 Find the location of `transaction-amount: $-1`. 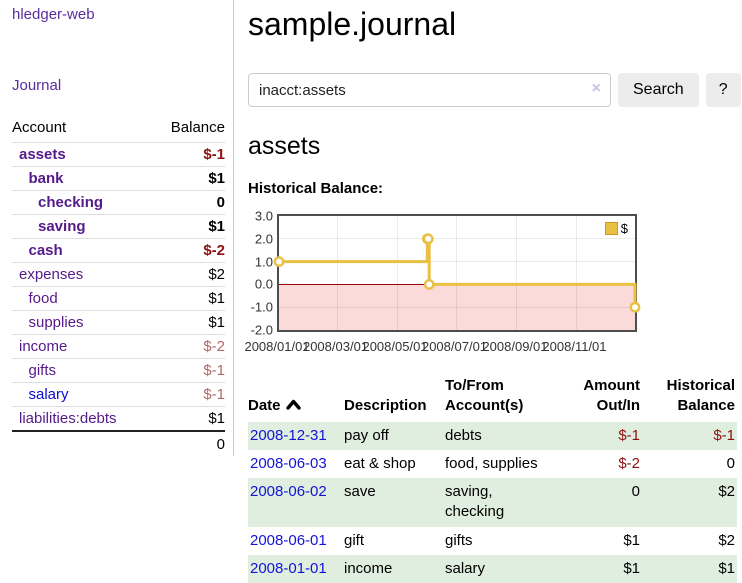

transaction-amount: $-1 is located at coordinates (601, 436).